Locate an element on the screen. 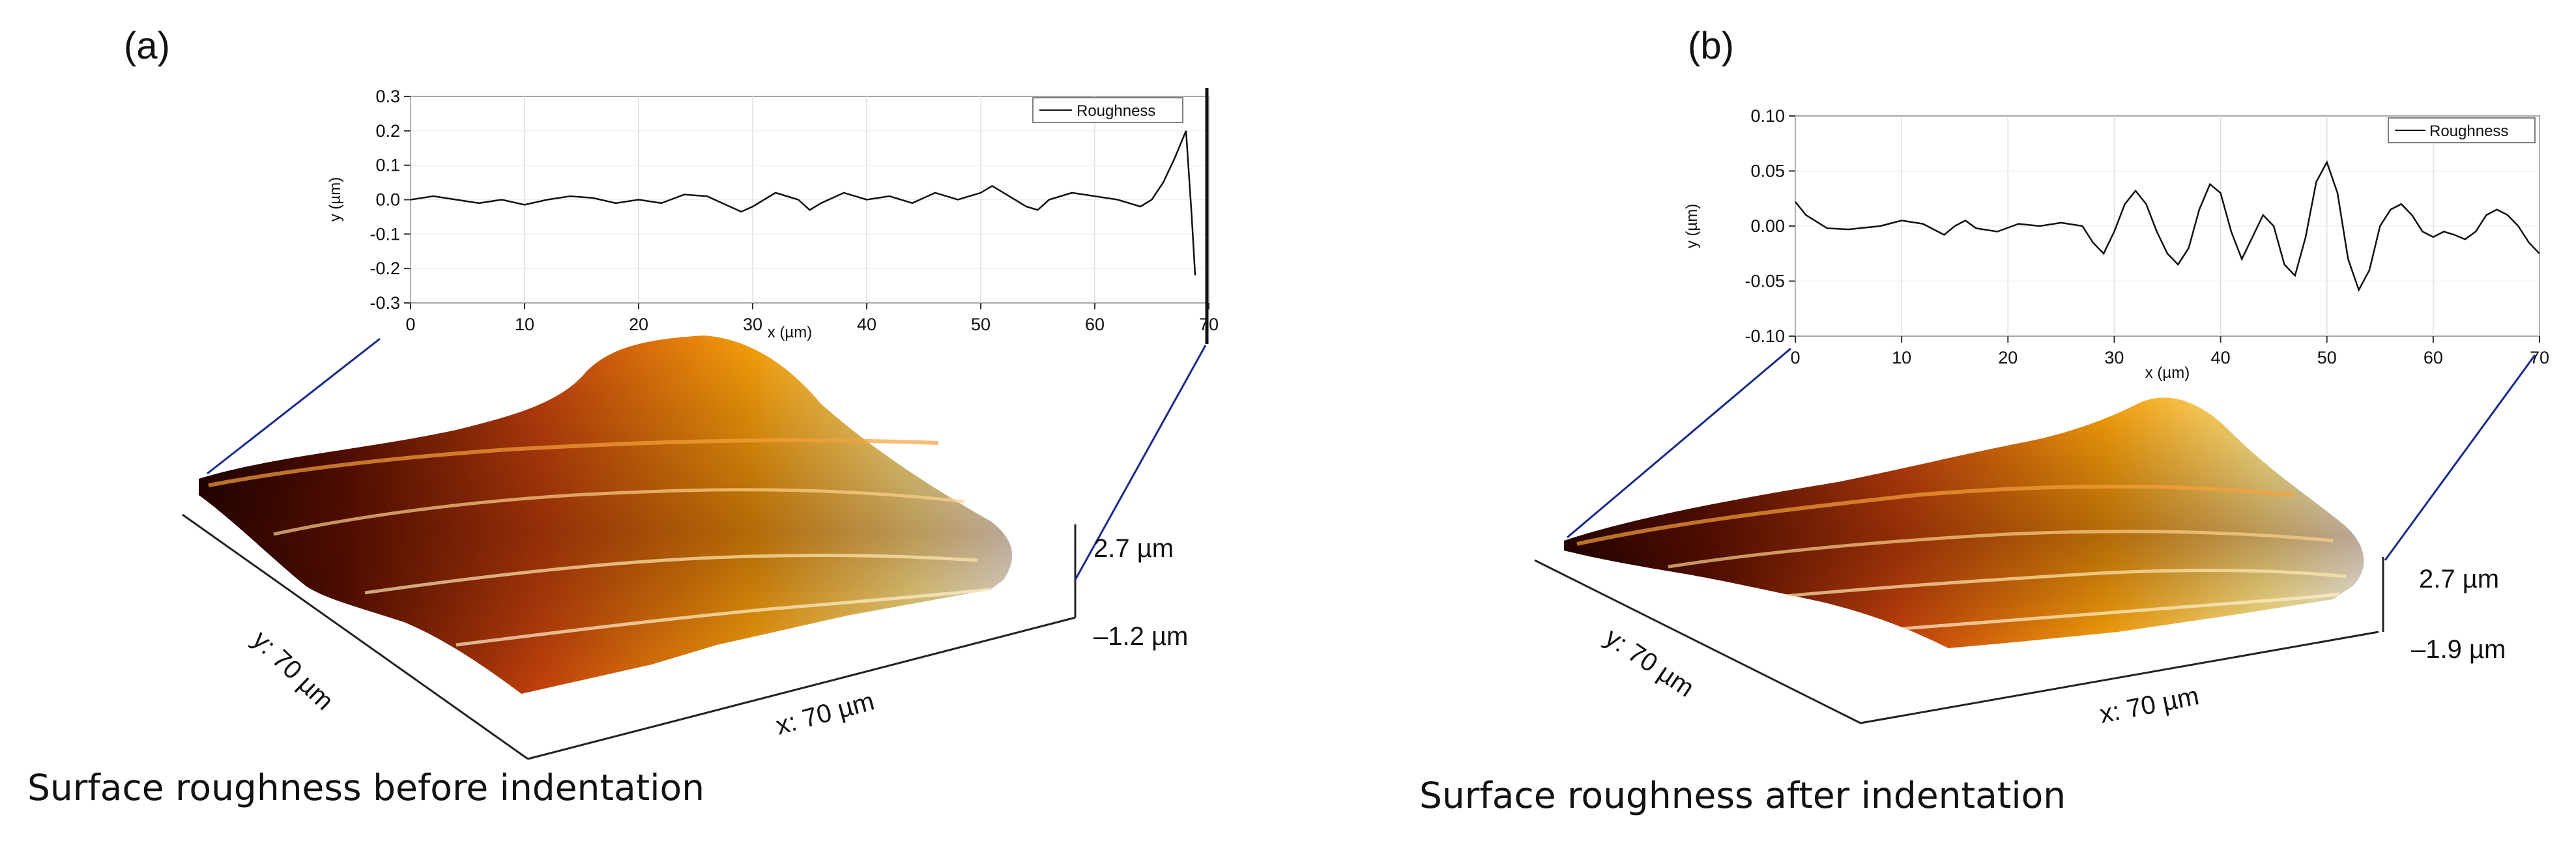  panel-label-b: (b) is located at coordinates (1711, 46).